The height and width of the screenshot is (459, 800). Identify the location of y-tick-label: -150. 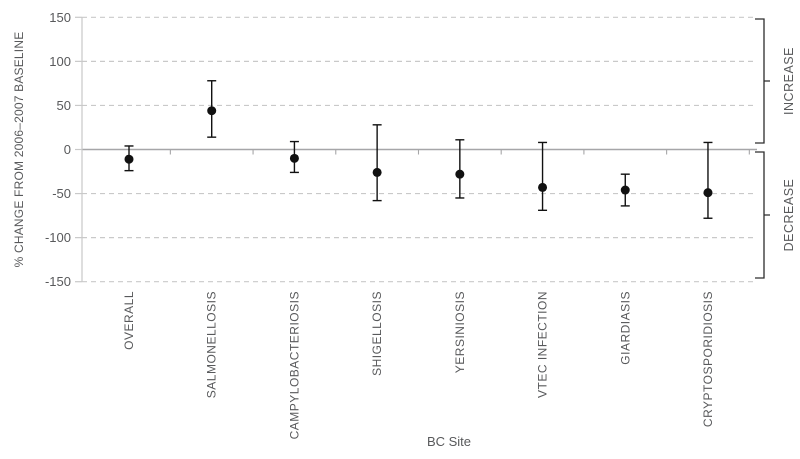
(58, 281).